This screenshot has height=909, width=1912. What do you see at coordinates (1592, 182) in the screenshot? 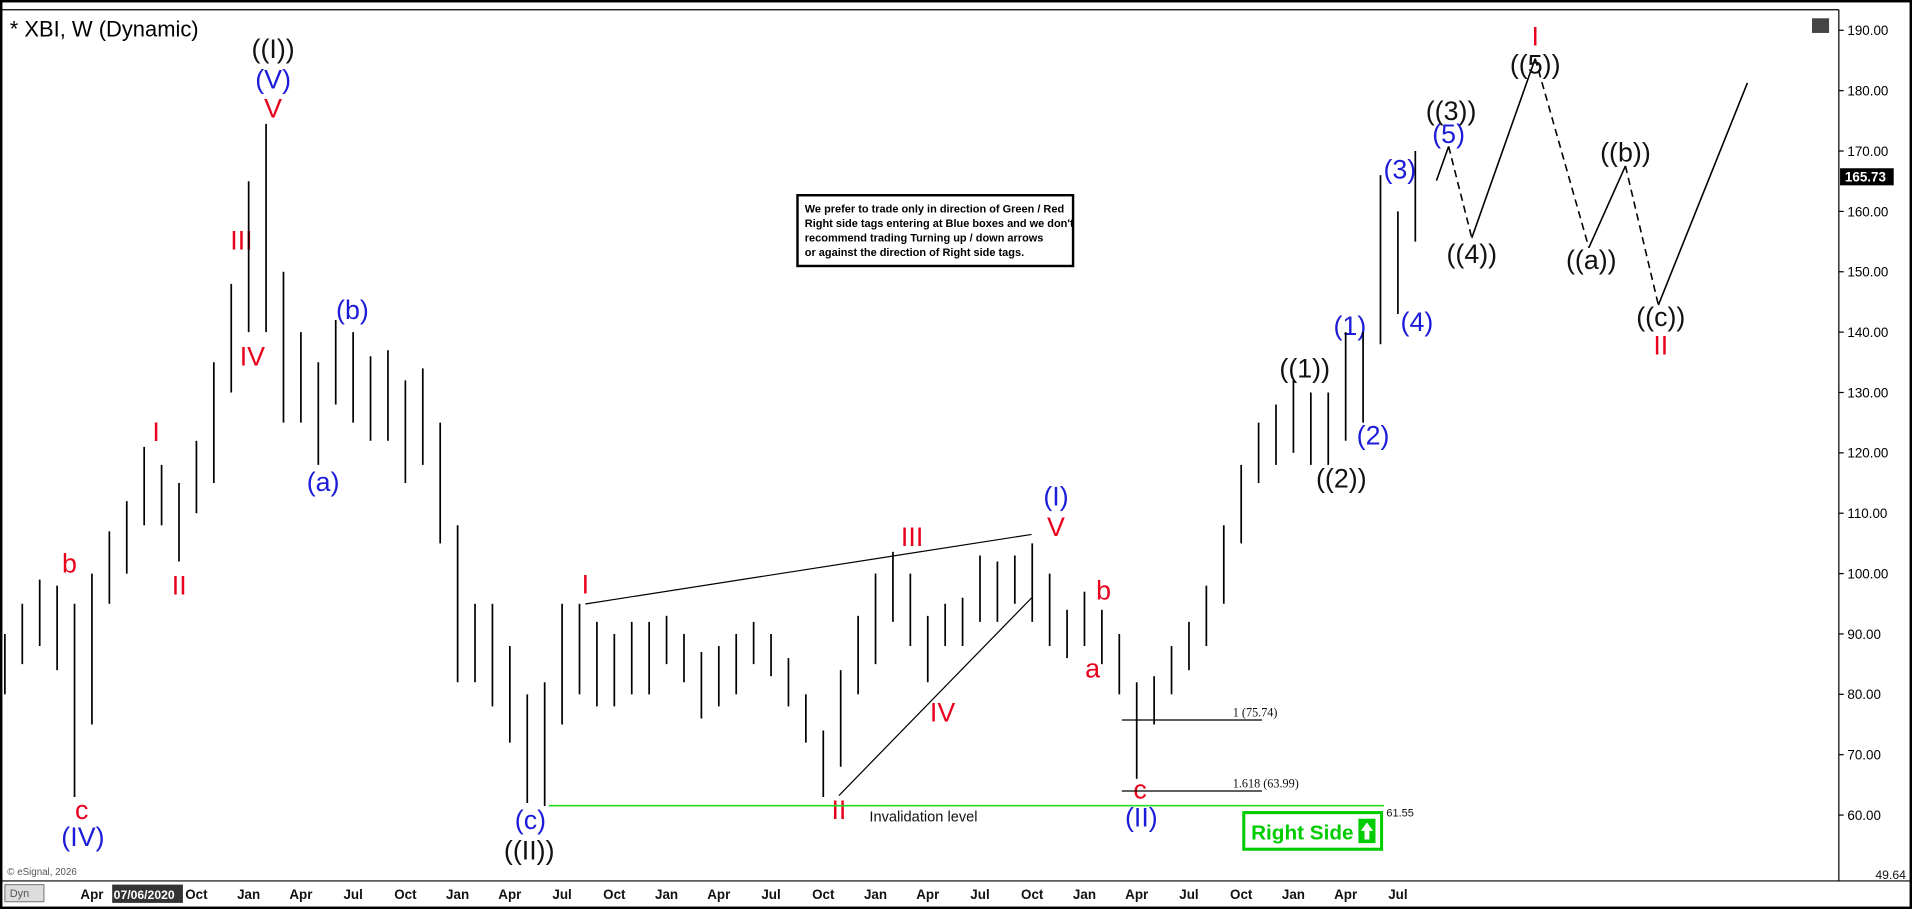
I see `projection` at bounding box center [1592, 182].